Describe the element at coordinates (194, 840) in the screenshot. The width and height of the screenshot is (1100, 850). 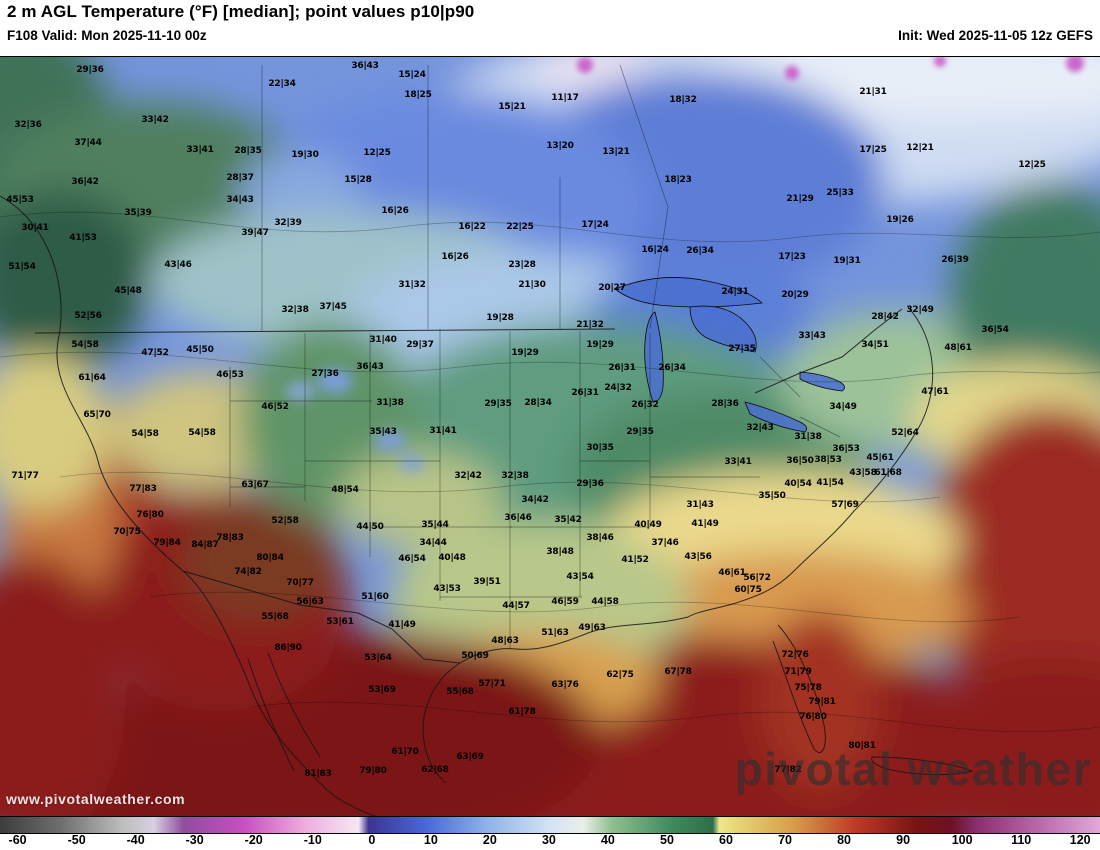
I see `colorbar-tick-label: -30` at that location.